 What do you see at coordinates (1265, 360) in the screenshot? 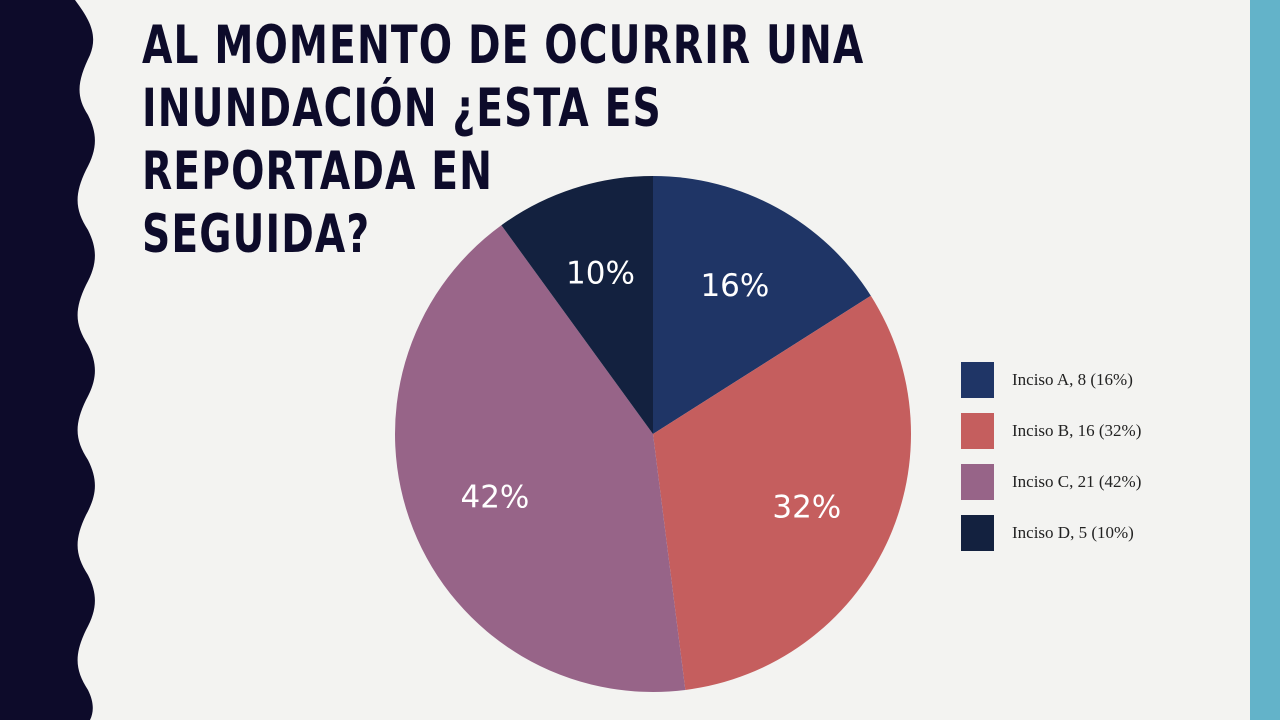
I see `right-accent-bar` at bounding box center [1265, 360].